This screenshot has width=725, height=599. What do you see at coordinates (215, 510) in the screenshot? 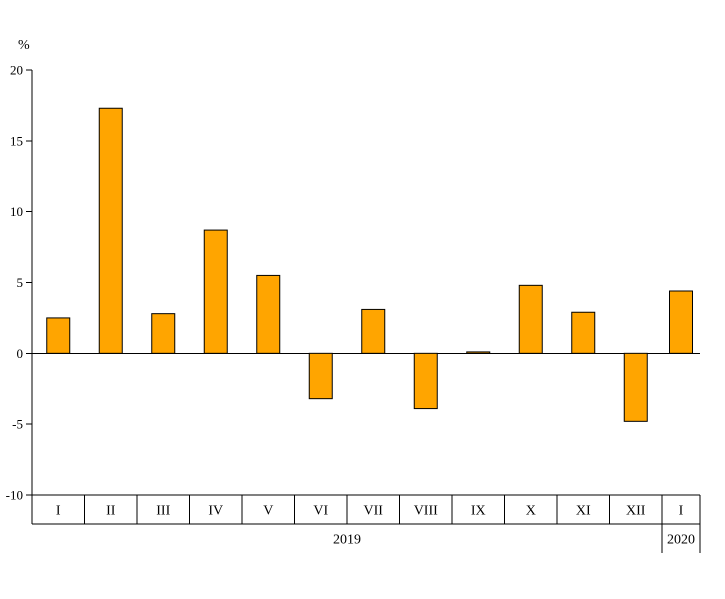
I see `x-category-label: IV` at bounding box center [215, 510].